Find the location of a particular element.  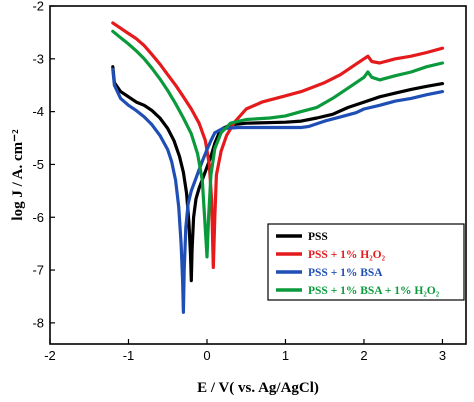

y-tick-label: -3 is located at coordinates (38, 58).